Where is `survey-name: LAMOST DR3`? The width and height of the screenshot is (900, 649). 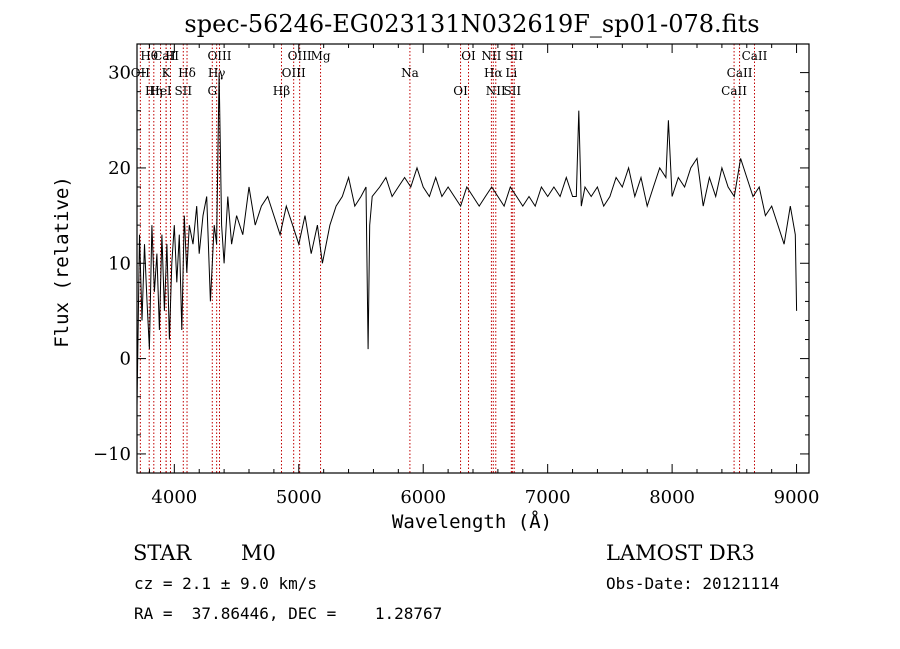 survey-name: LAMOST DR3 is located at coordinates (680, 553).